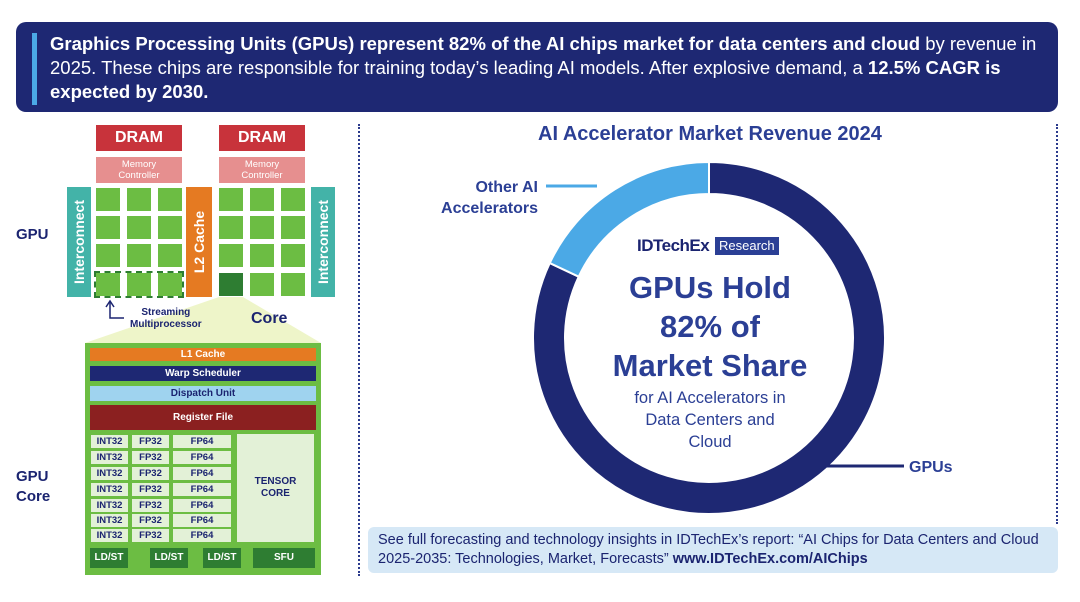 The width and height of the screenshot is (1080, 602). Describe the element at coordinates (483, 198) in the screenshot. I see `slice-label-other: Other AI Accelerators` at that location.